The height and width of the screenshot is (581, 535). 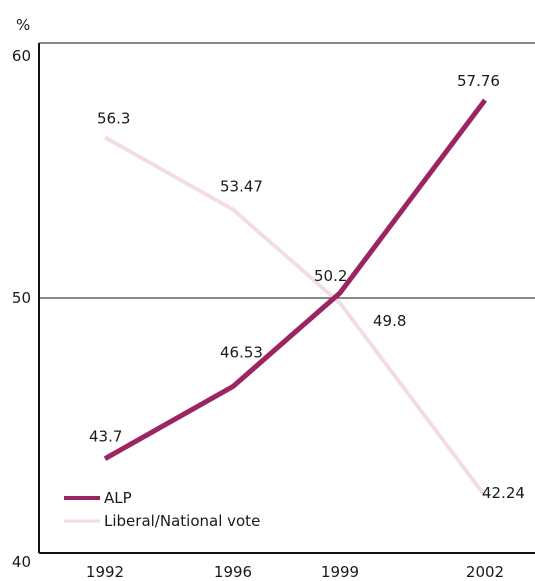 I want to click on legend-liberal-national-label: Liberal/National vote, so click(x=182, y=521).